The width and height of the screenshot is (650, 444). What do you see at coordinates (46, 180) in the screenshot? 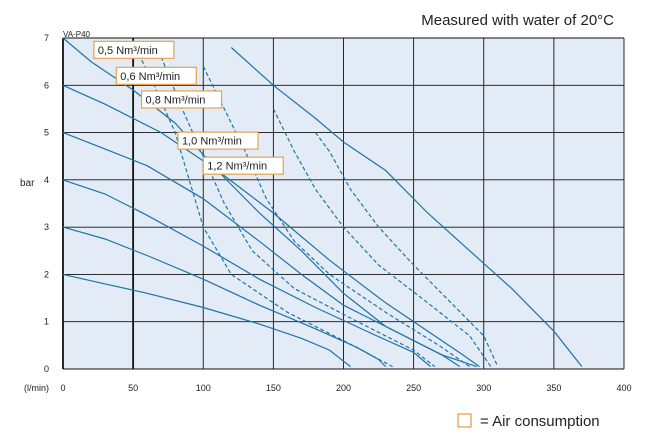
I see `y-tick-label: 4` at bounding box center [46, 180].